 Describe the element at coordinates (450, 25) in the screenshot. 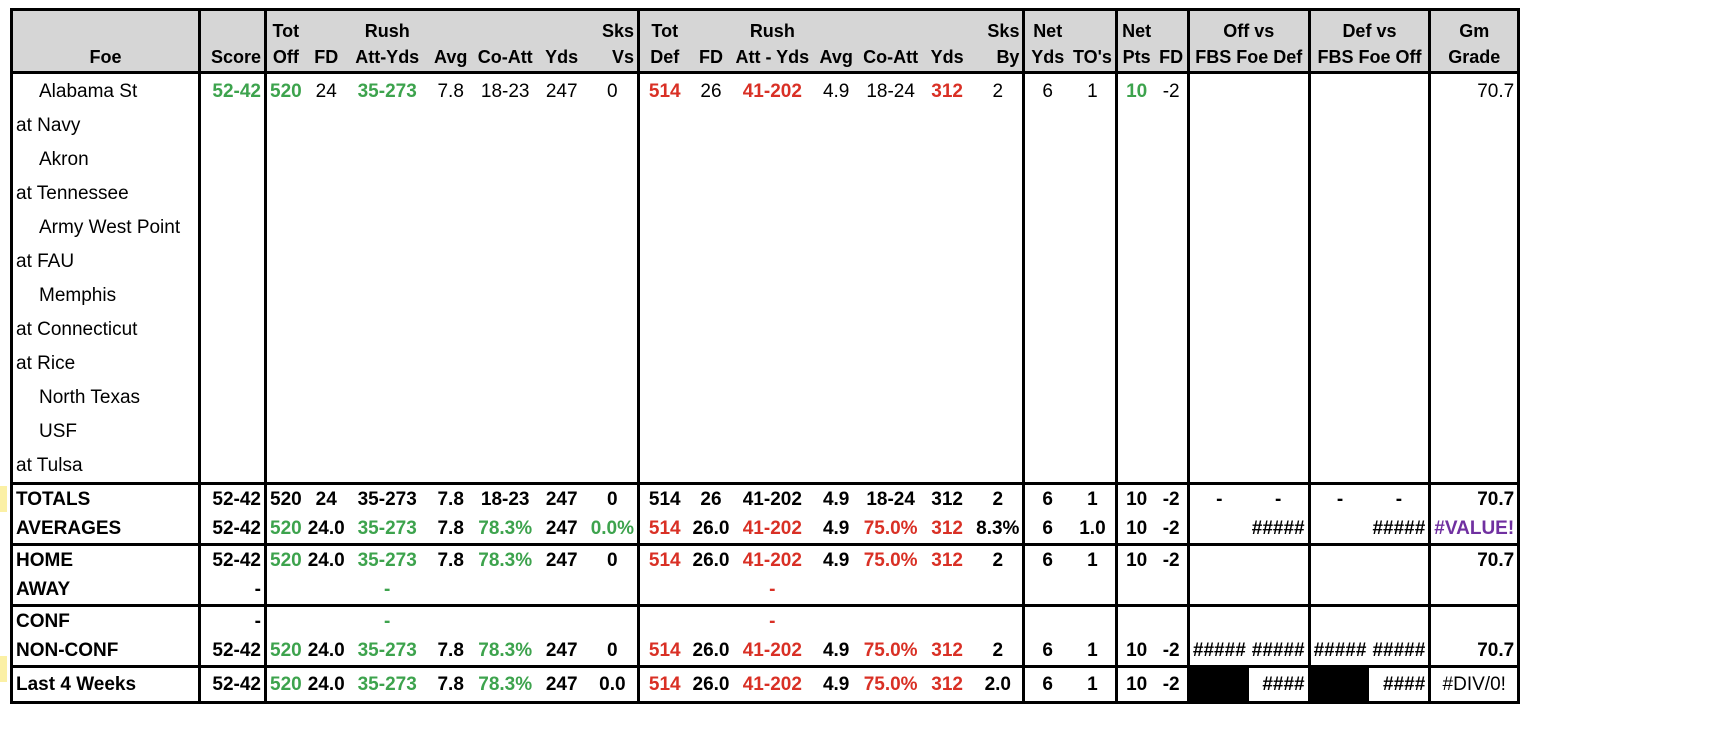

I see `header-rush-avg` at that location.